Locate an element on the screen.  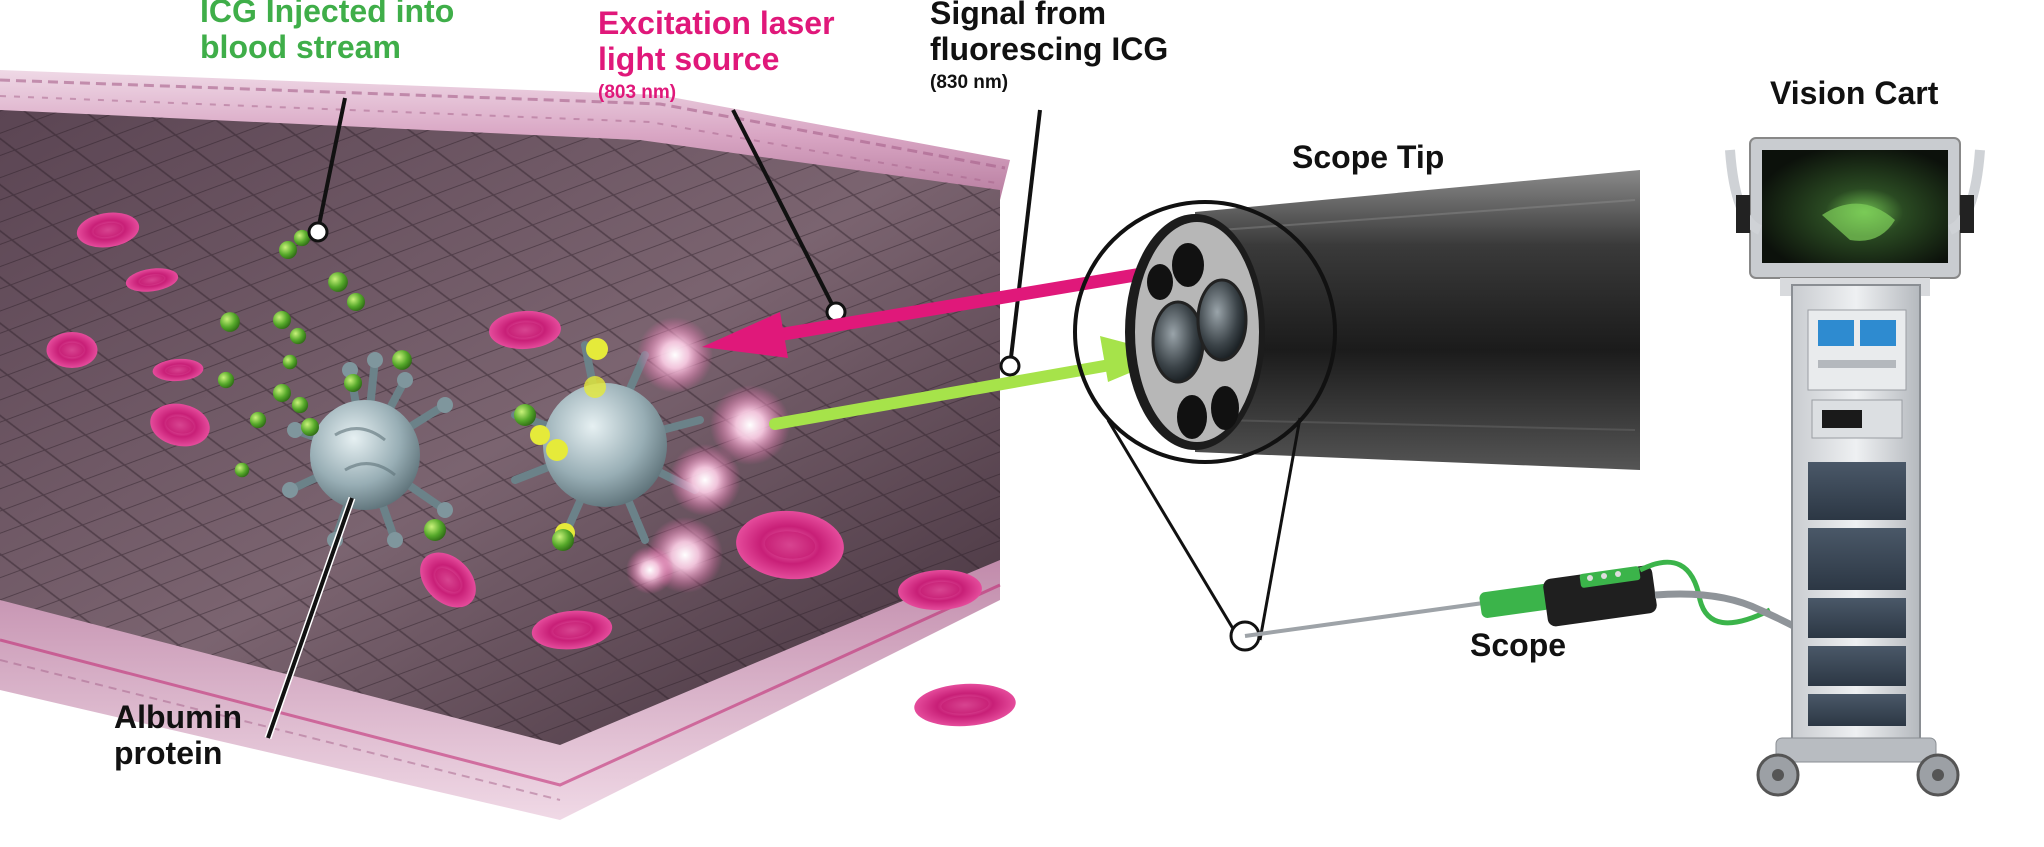
signal-label-line2: fluorescing ICG is located at coordinates (1049, 48).